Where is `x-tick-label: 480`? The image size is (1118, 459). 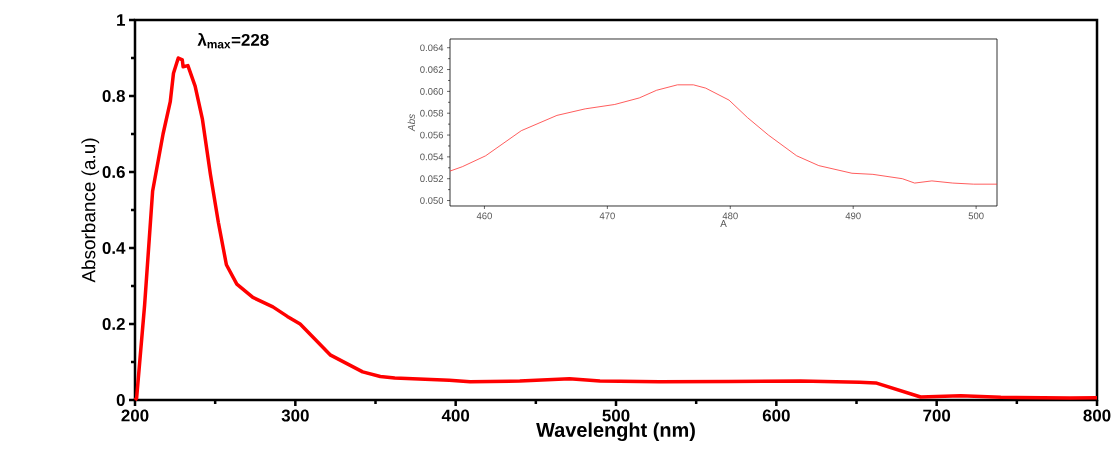 x-tick-label: 480 is located at coordinates (730, 216).